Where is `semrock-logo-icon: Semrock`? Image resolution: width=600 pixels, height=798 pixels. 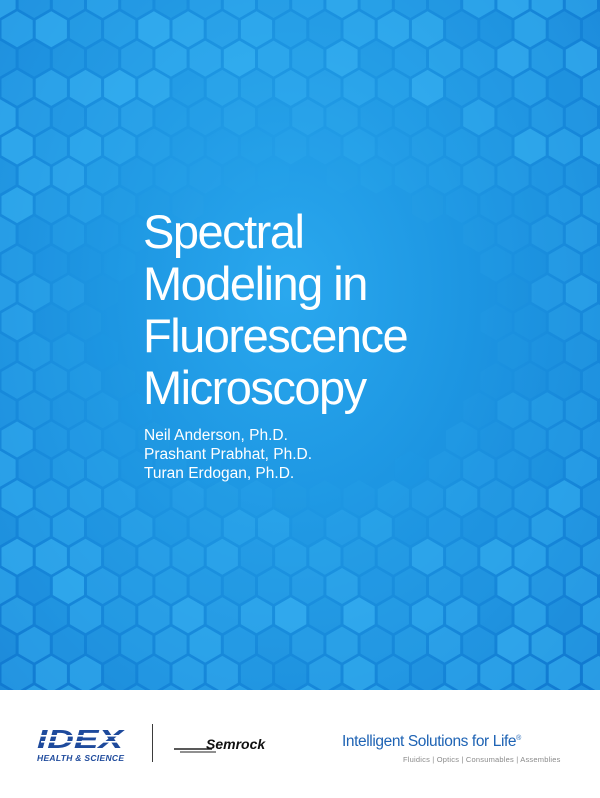 semrock-logo-icon: Semrock is located at coordinates (220, 744).